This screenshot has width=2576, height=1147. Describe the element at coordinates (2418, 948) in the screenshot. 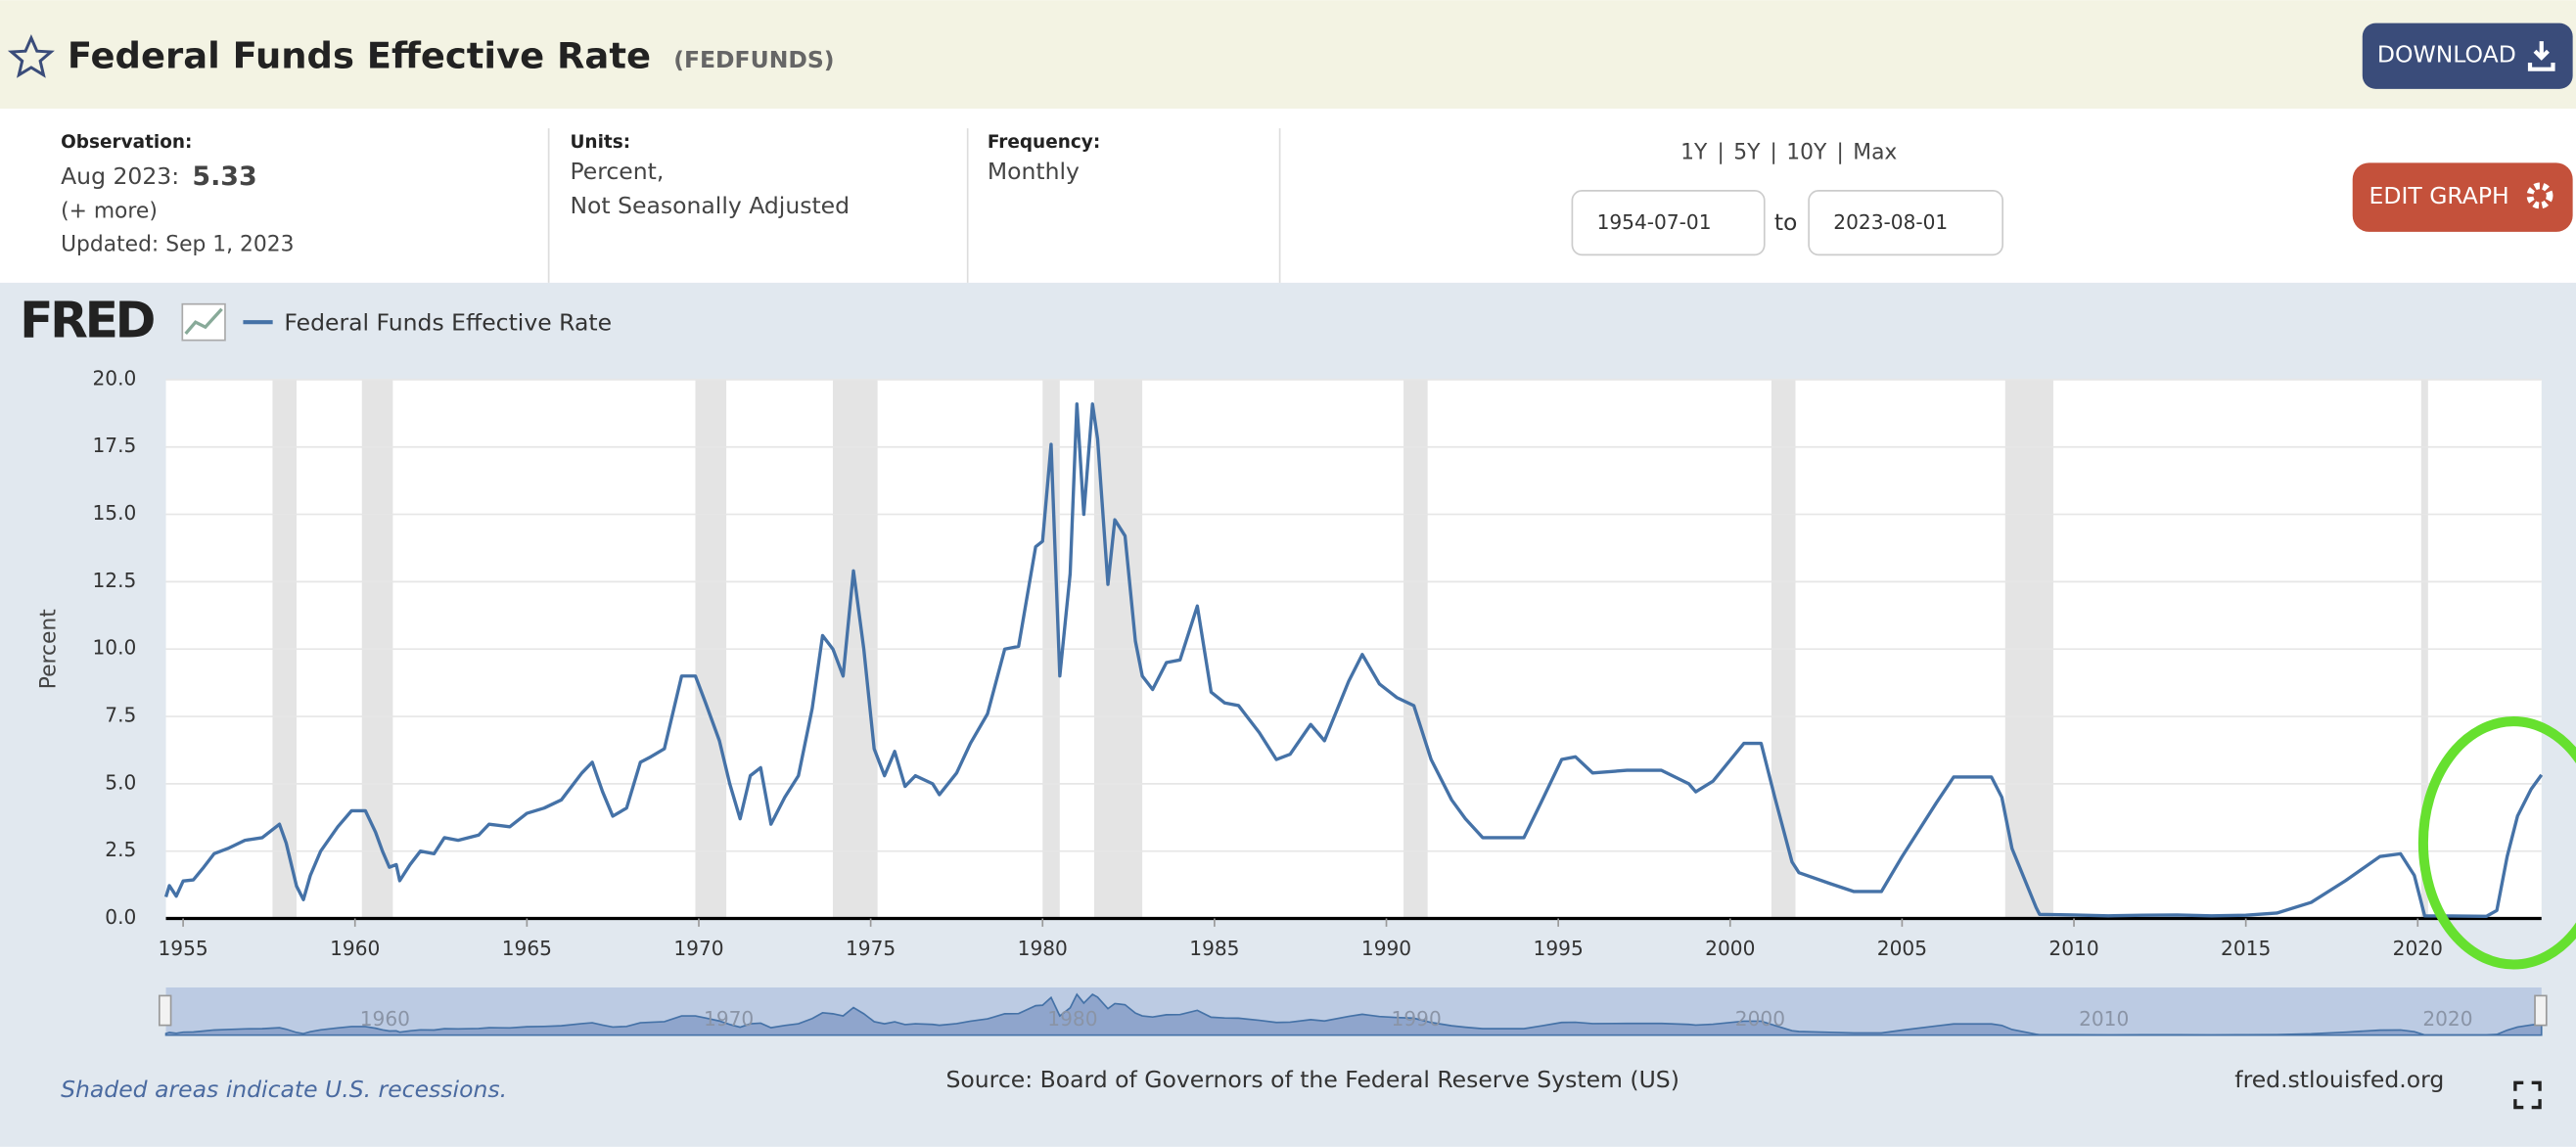

I see `x-tick-label: 2020` at that location.